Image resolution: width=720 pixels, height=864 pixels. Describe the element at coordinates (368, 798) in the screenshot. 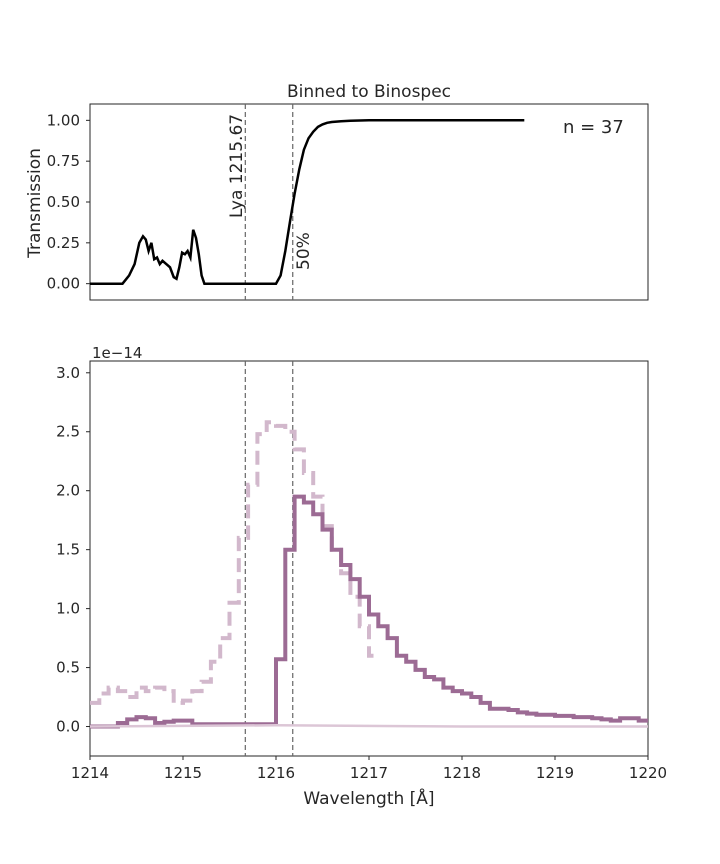

I see `x-axis-label: Wavelength [Å]` at that location.